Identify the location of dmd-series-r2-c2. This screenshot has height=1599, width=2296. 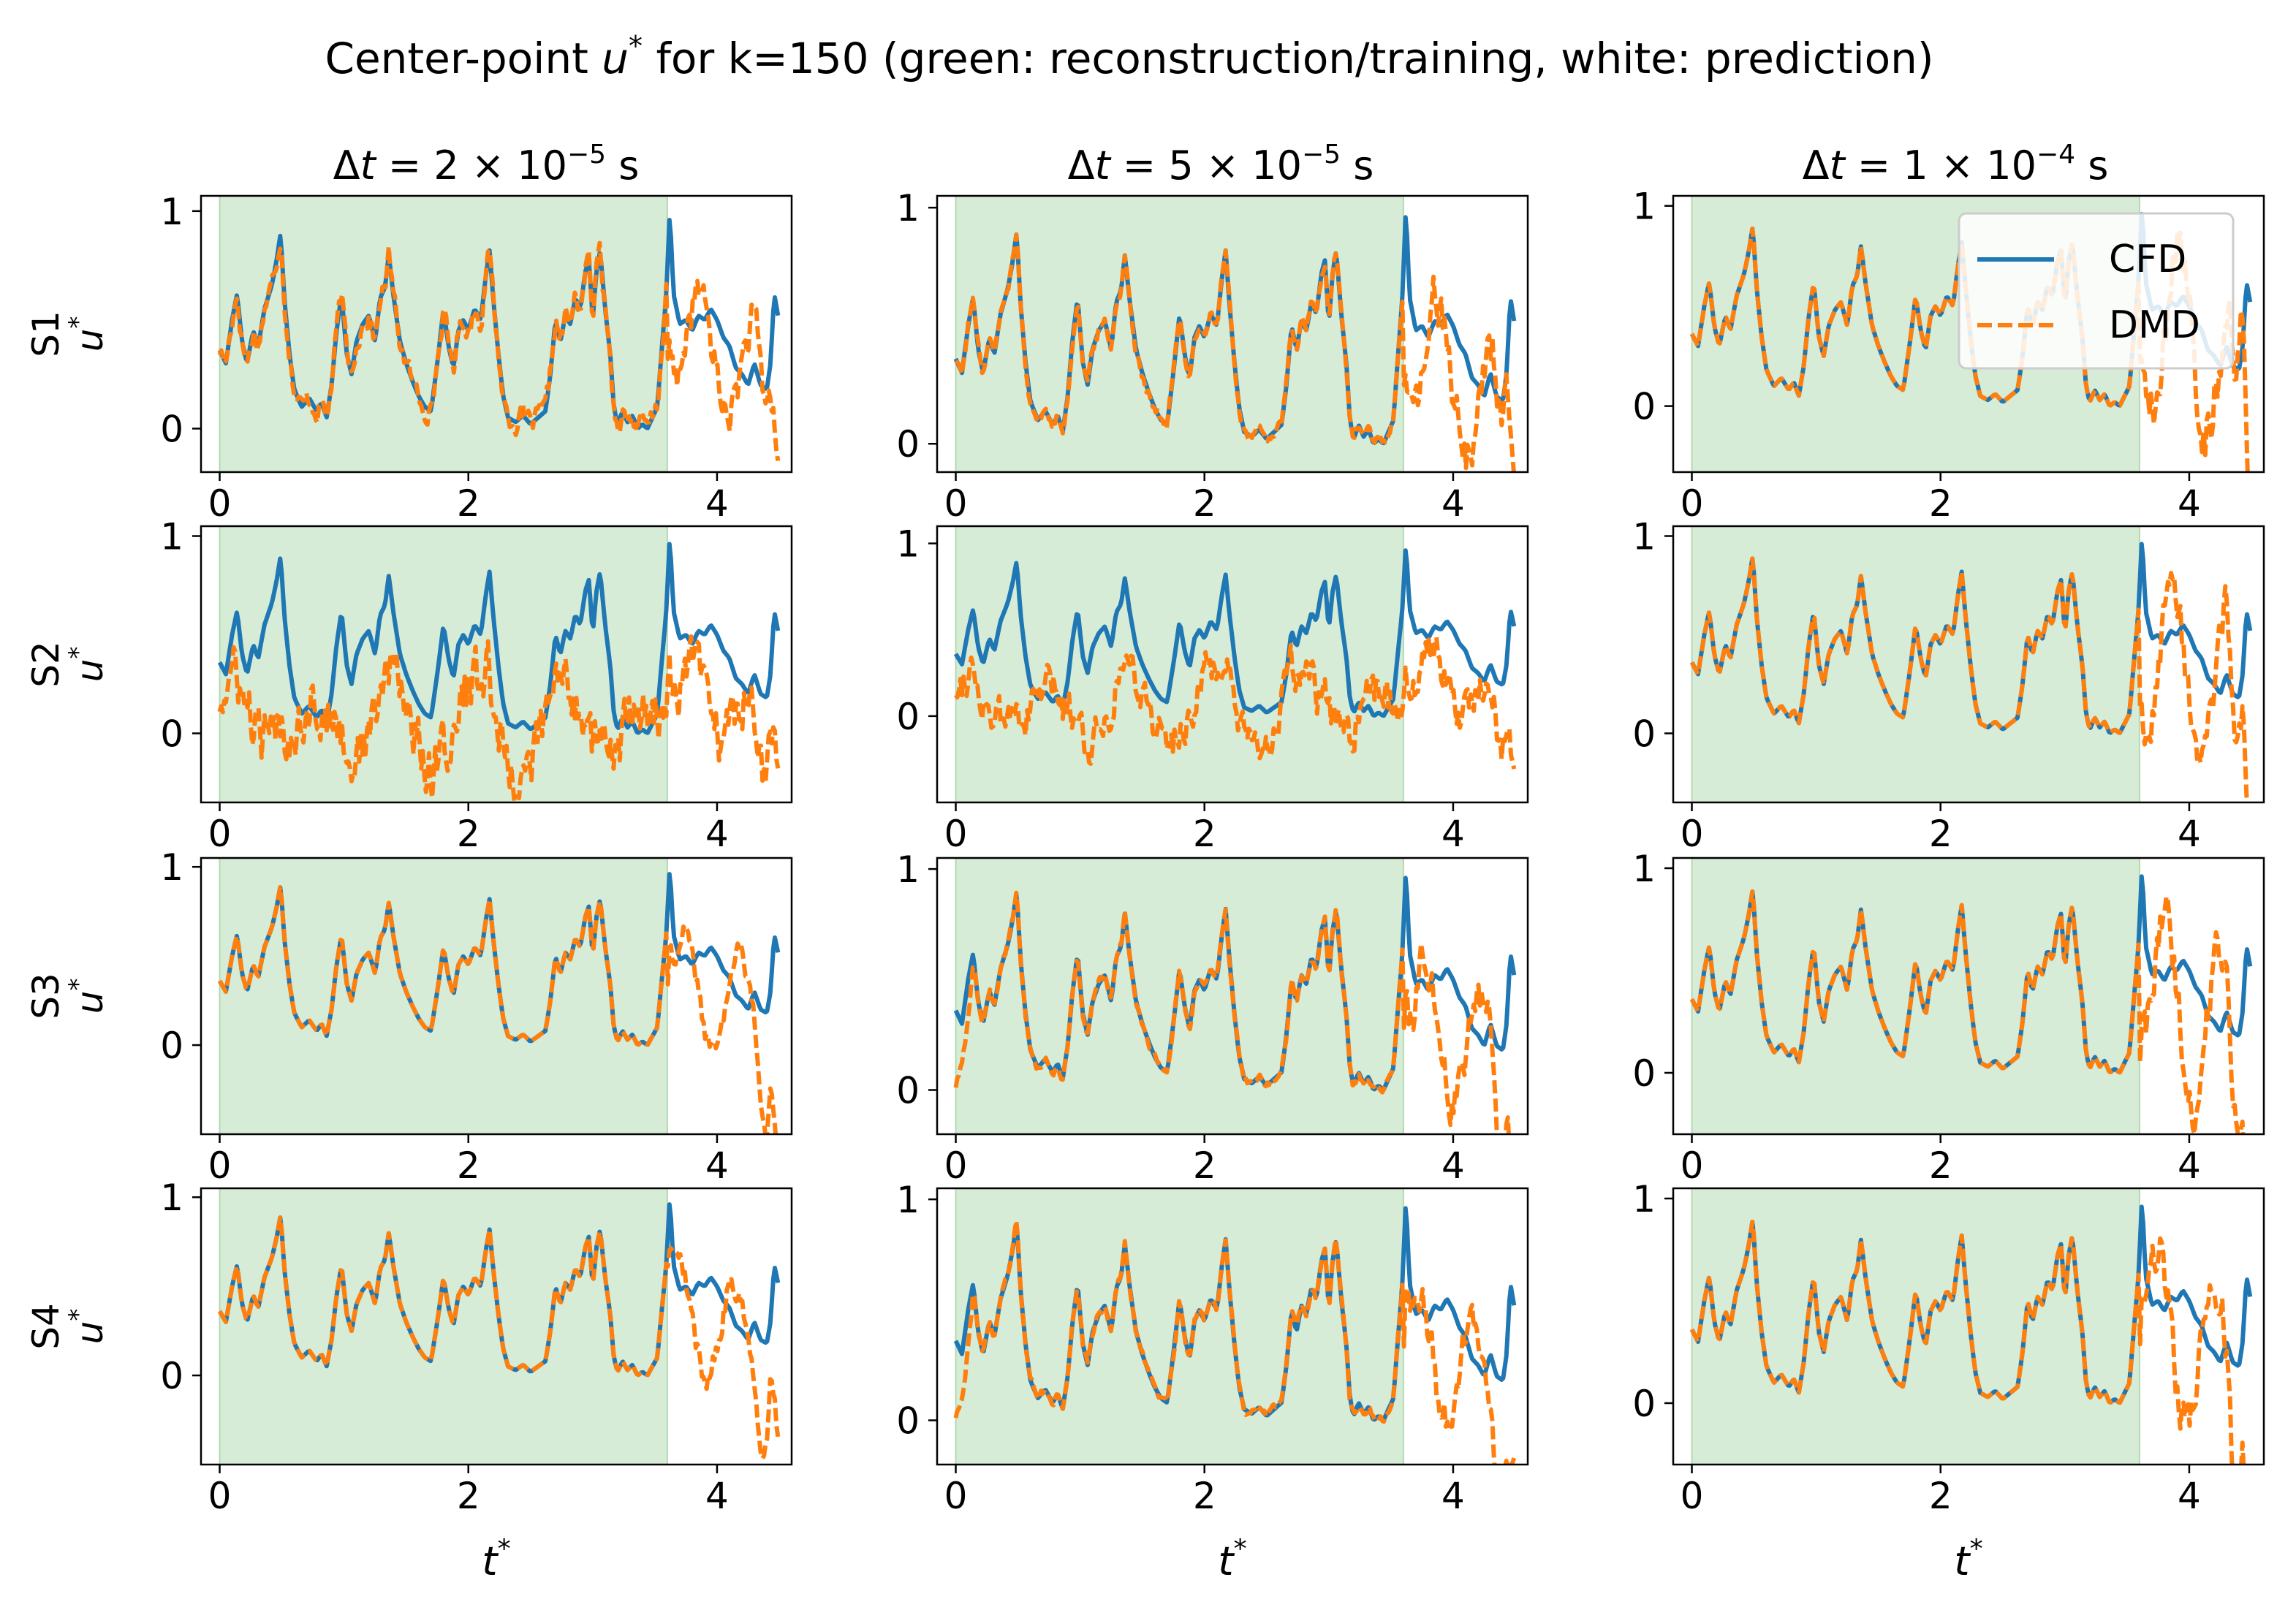
(1235, 703).